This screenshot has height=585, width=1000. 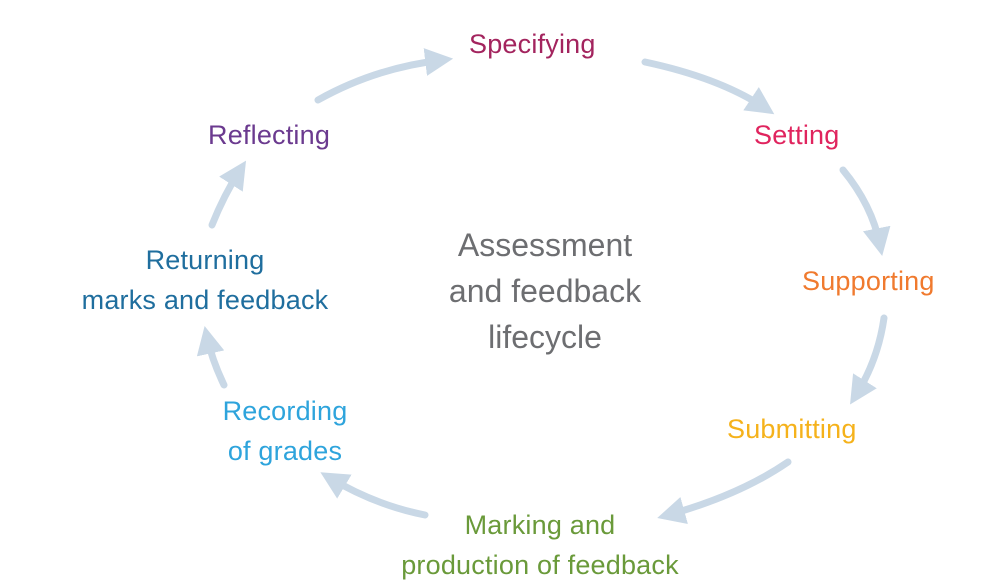 I want to click on stage-returning-line-1: Returning, so click(x=205, y=260).